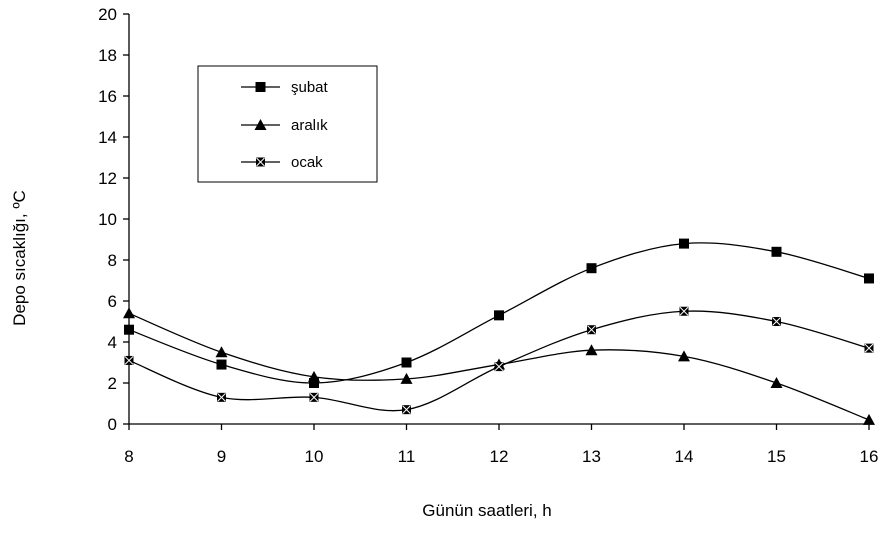 The width and height of the screenshot is (890, 534). Describe the element at coordinates (499, 456) in the screenshot. I see `x-tick-label: 12` at that location.